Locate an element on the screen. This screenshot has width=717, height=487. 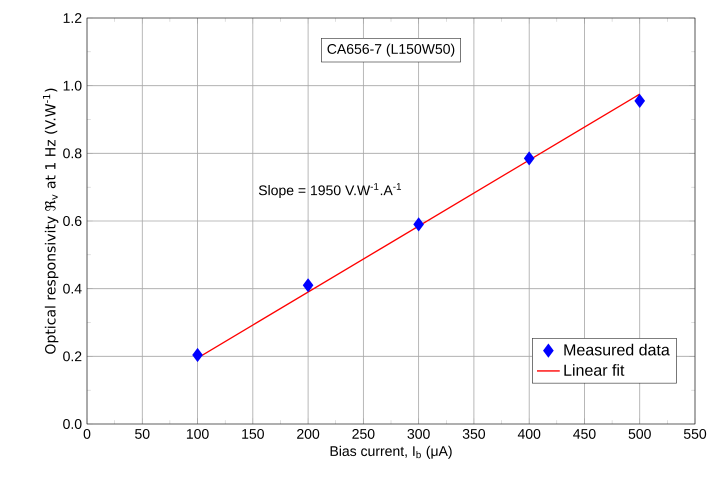
y-tick-label: 0.0 is located at coordinates (72, 424).